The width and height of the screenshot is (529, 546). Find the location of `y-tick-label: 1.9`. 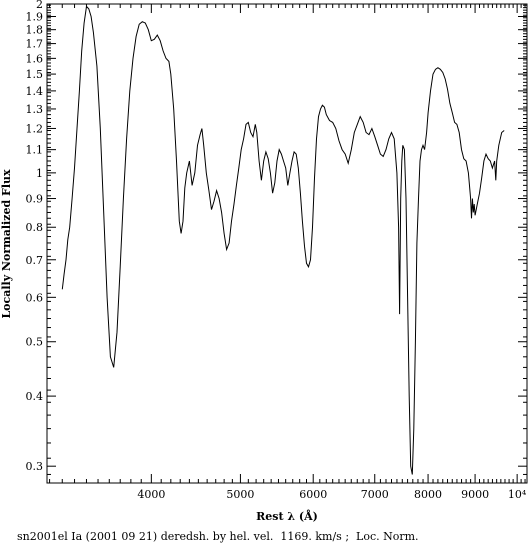

y-tick-label: 1.9 is located at coordinates (35, 16).